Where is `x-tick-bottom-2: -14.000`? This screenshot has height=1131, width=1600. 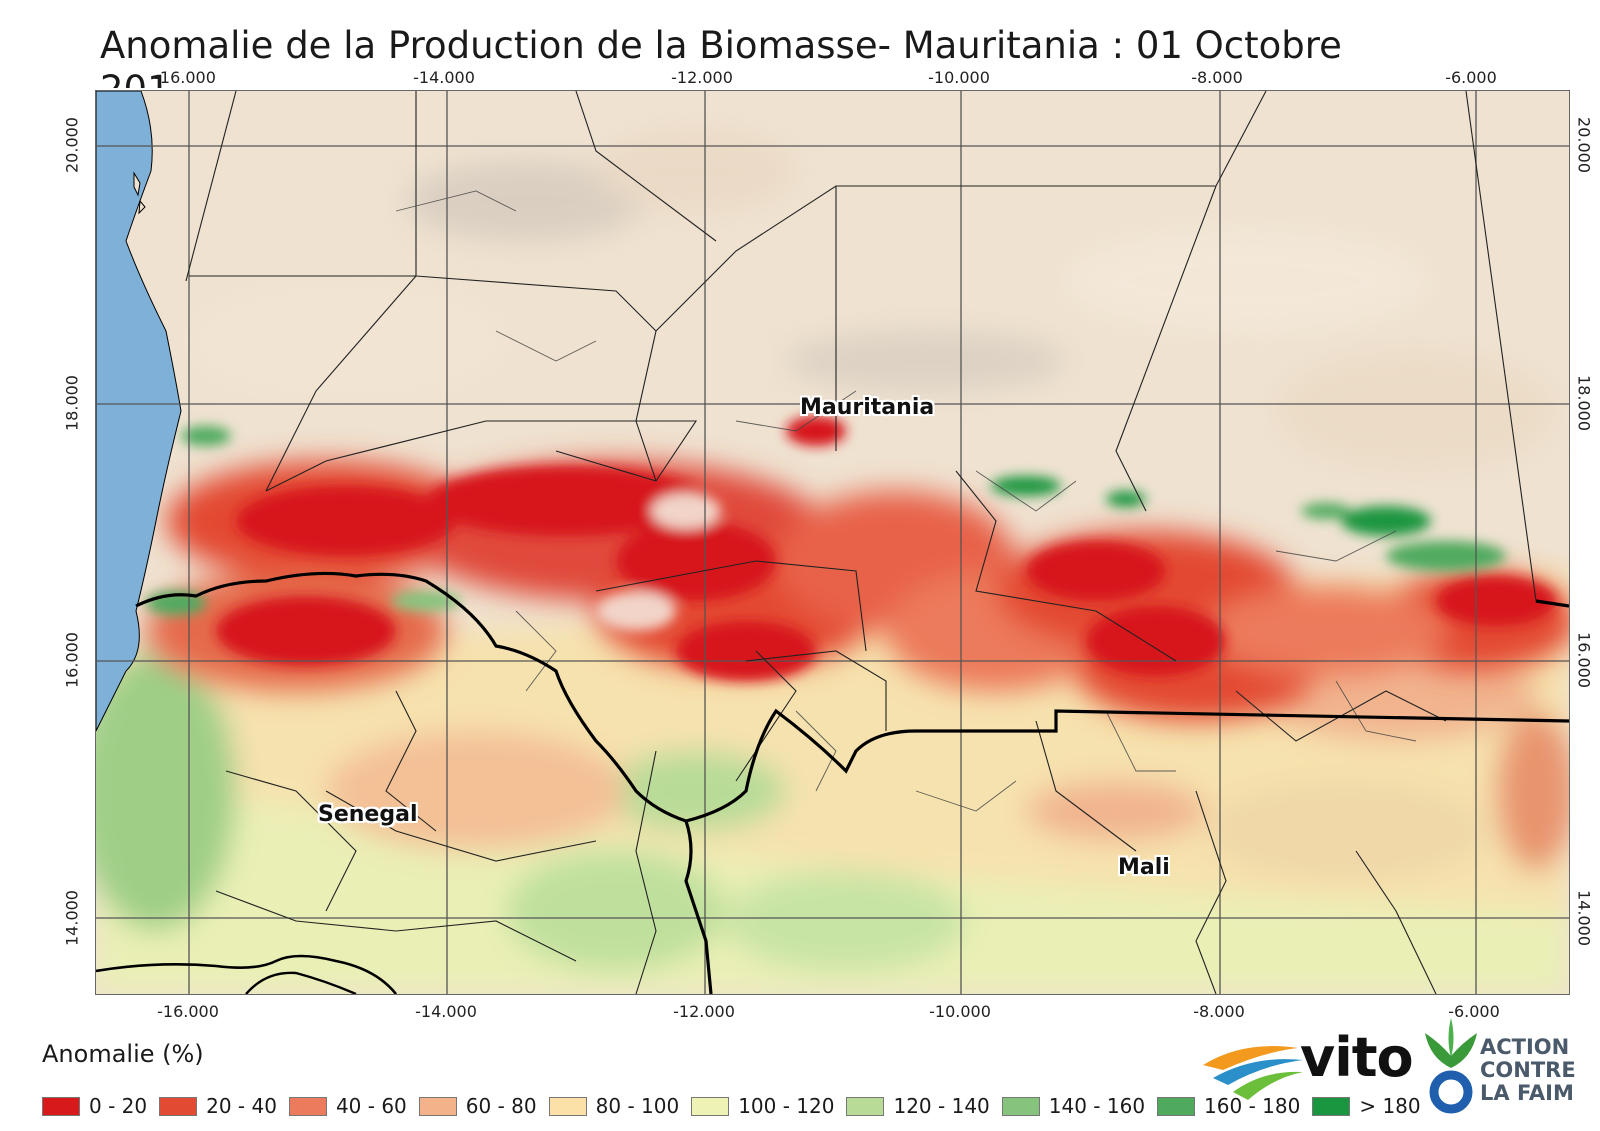 x-tick-bottom-2: -14.000 is located at coordinates (446, 1011).